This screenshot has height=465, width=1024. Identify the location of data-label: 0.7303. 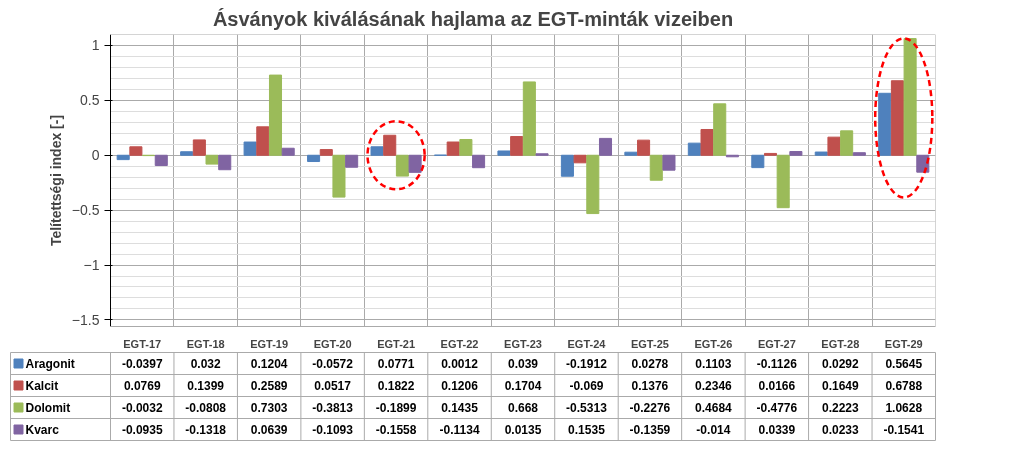
(269, 408).